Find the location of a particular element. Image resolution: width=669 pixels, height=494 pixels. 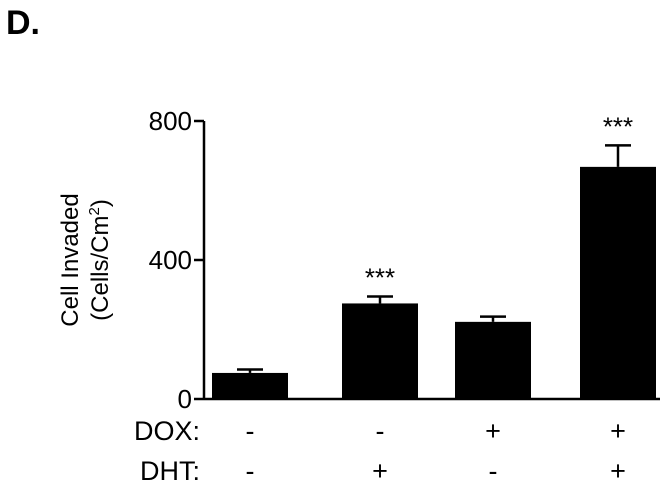

y-tick-label: 0 is located at coordinates (185, 399).